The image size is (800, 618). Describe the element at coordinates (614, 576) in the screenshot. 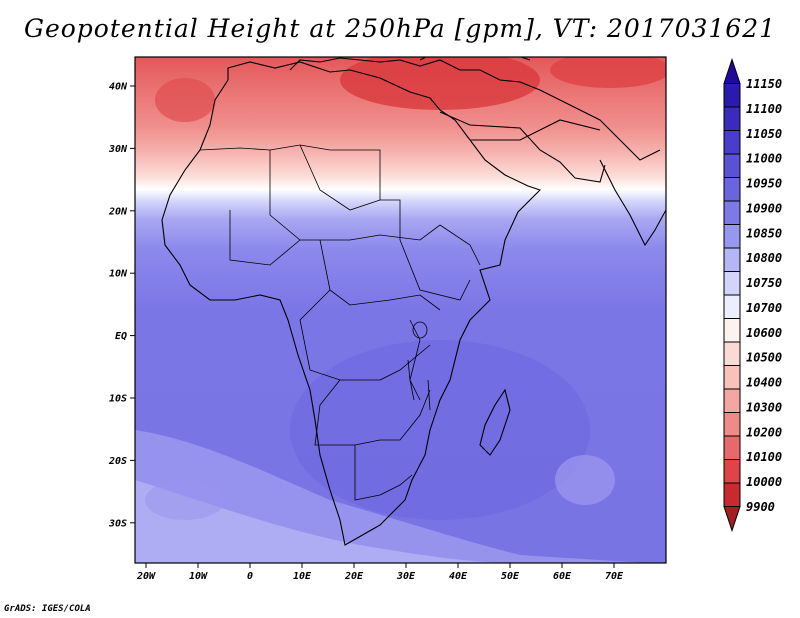

I see `x-tick-label: 70E` at that location.